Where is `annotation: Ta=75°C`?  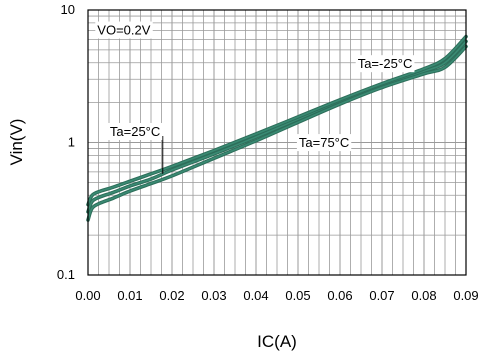 annotation: Ta=75°C is located at coordinates (324, 143).